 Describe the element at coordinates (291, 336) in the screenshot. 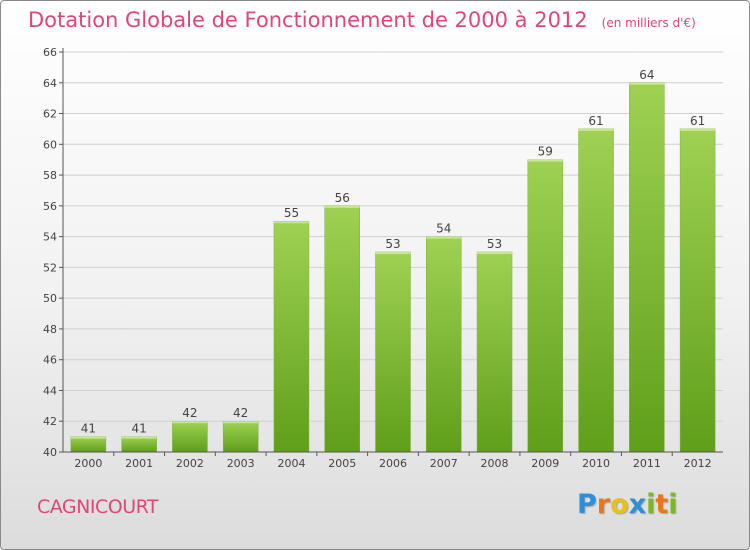

I see `bar-2004` at that location.